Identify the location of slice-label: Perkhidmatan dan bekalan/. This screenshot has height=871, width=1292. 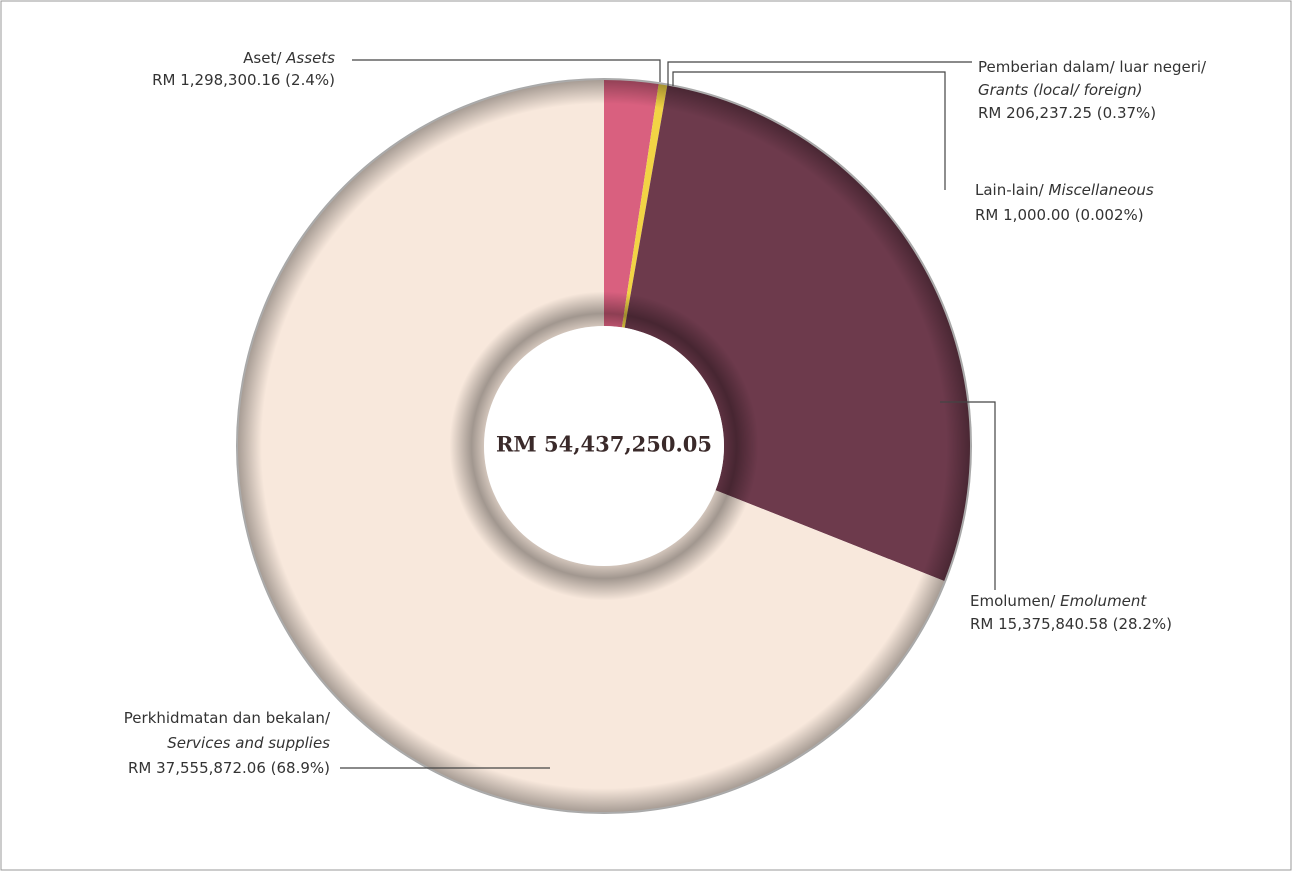
(227, 718).